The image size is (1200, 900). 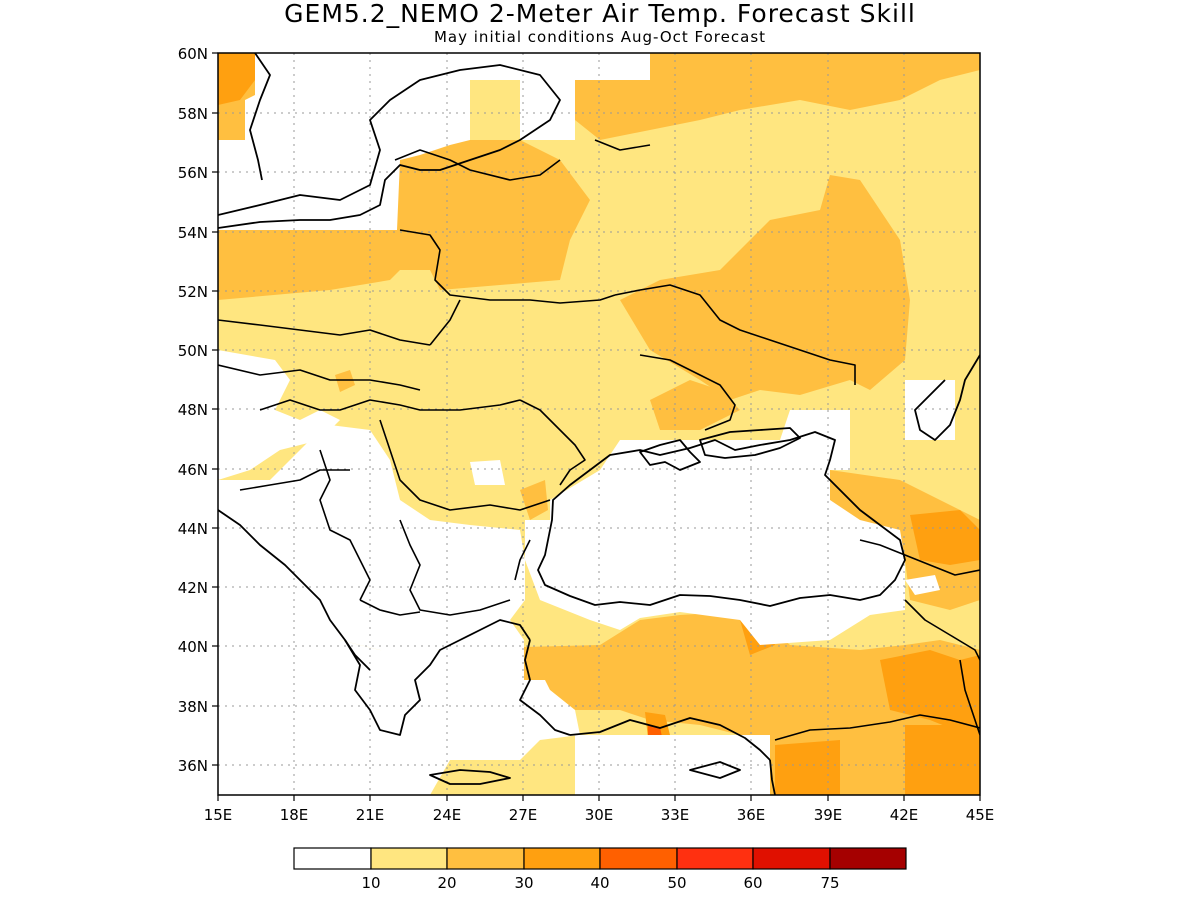 I want to click on mask-lake-karelia, so click(x=279, y=415).